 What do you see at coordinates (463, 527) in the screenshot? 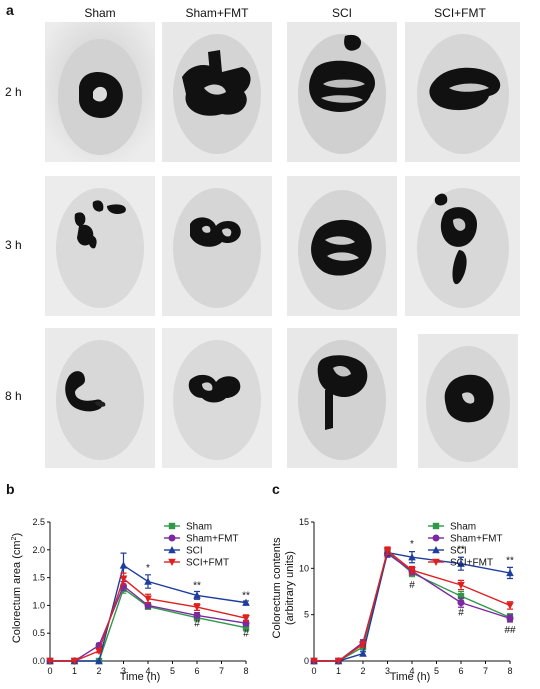
I see `c-legend-label-sham: Sham` at bounding box center [463, 527].